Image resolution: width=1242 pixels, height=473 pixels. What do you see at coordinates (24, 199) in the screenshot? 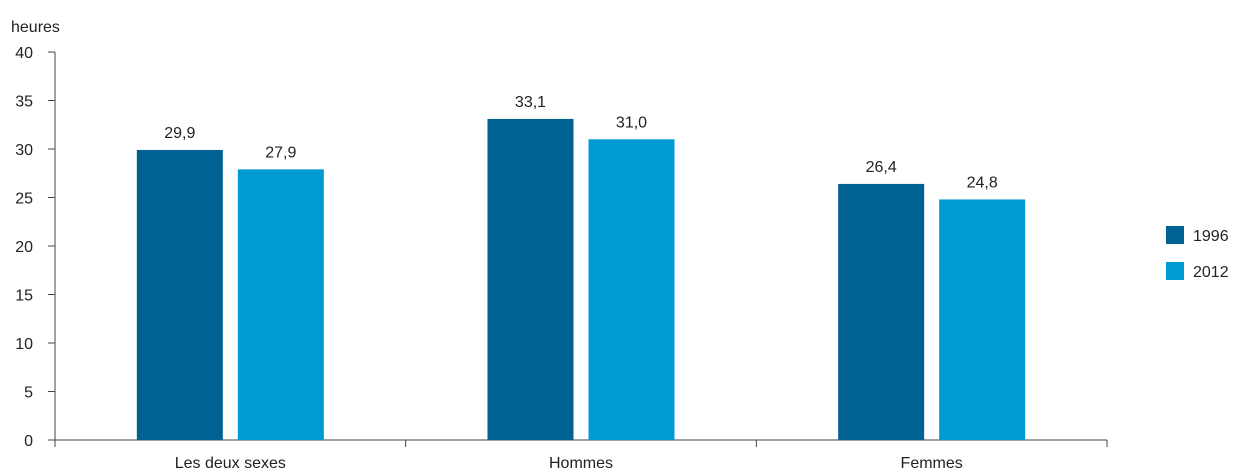
I see `y-tick-label: 25` at bounding box center [24, 199].